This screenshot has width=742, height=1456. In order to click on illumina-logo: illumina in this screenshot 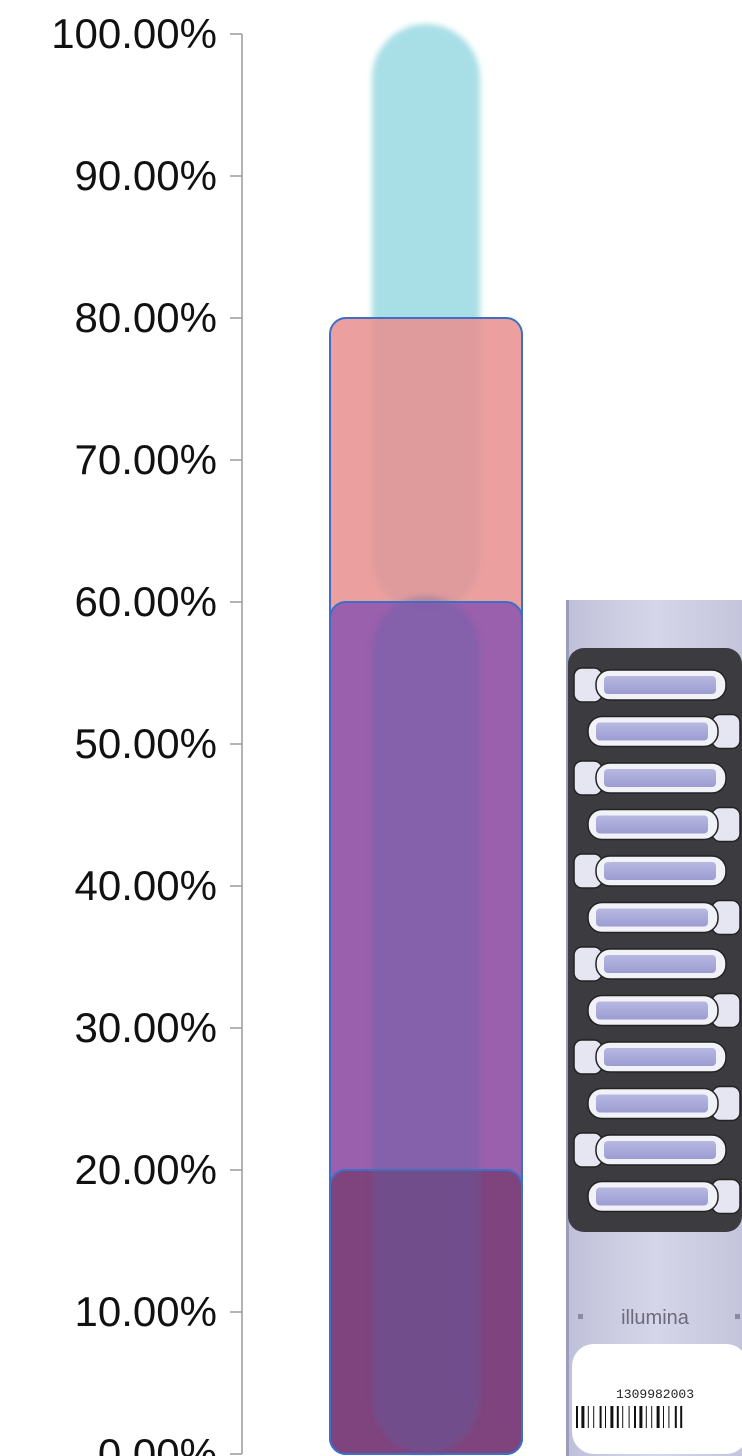, I will do `click(655, 1318)`.